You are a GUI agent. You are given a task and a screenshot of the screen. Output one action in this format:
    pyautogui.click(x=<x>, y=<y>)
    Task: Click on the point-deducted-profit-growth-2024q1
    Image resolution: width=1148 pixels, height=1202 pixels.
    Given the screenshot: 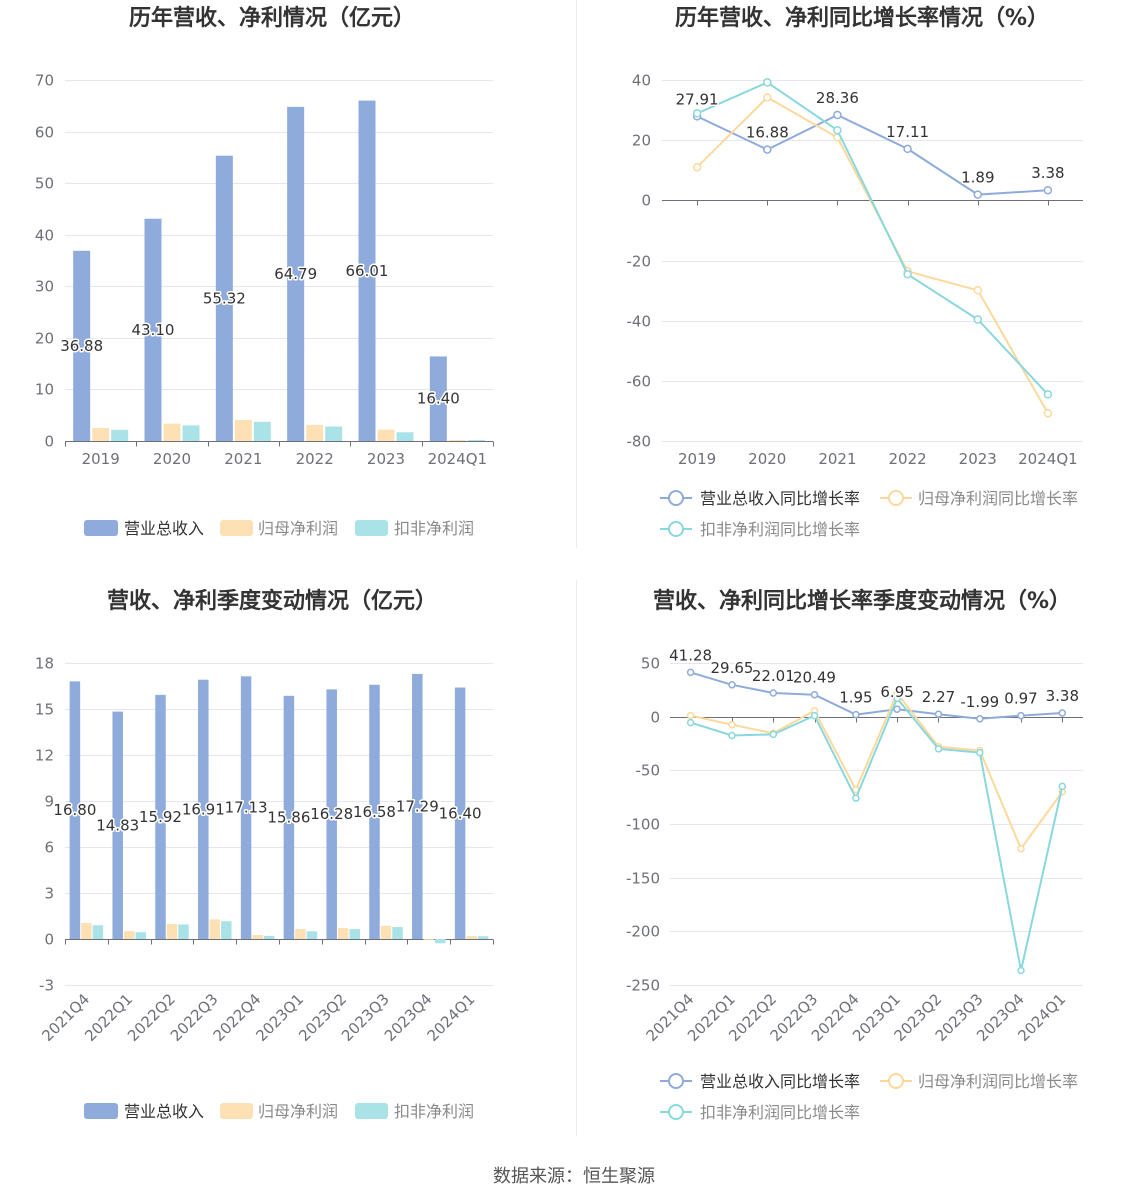 What is the action you would take?
    pyautogui.click(x=1062, y=786)
    